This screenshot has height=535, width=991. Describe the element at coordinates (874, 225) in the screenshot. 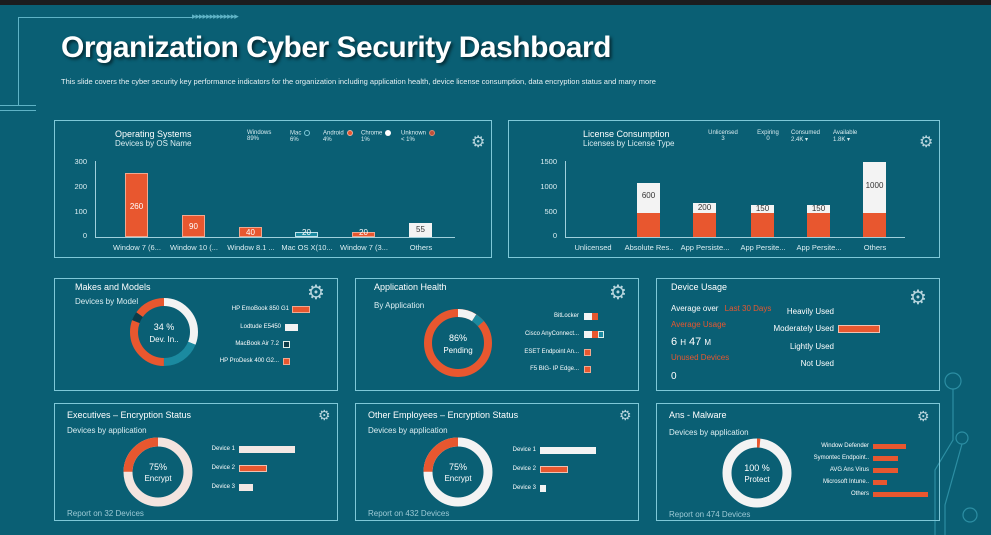

I see `bar-others-consumed` at that location.